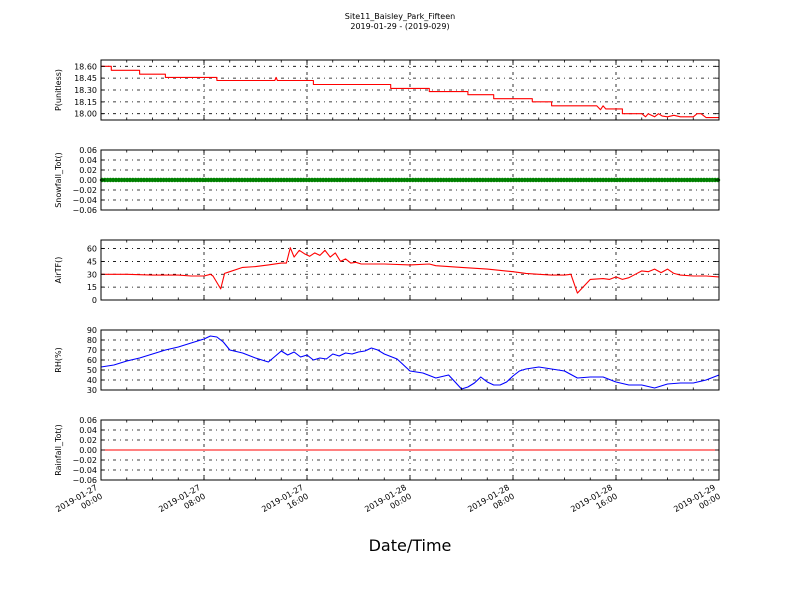  What do you see at coordinates (400, 16) in the screenshot?
I see `chart-title: Site11_Baisley_Park_Fifteen` at bounding box center [400, 16].